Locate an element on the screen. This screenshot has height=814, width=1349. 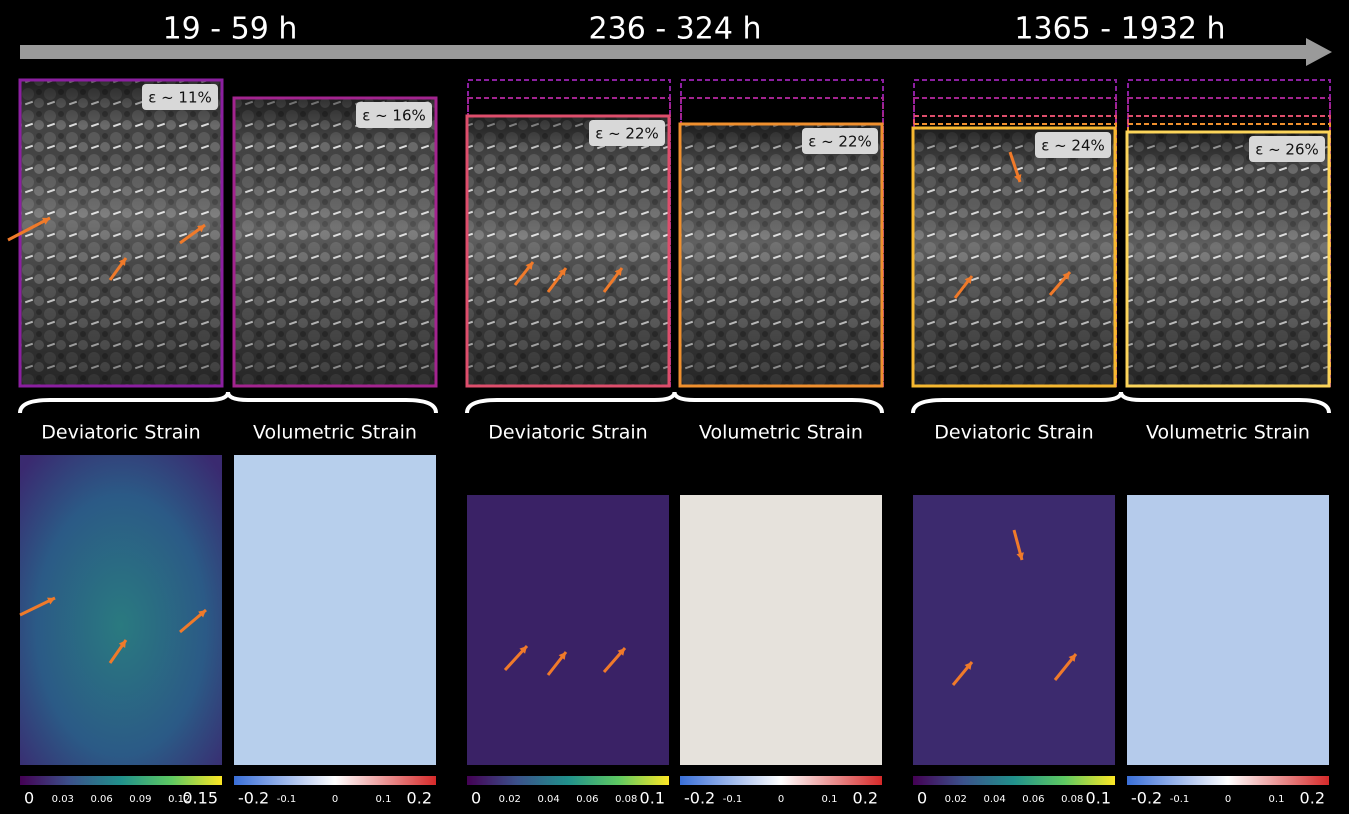
period-label: 236 - 324 h is located at coordinates (675, 29).